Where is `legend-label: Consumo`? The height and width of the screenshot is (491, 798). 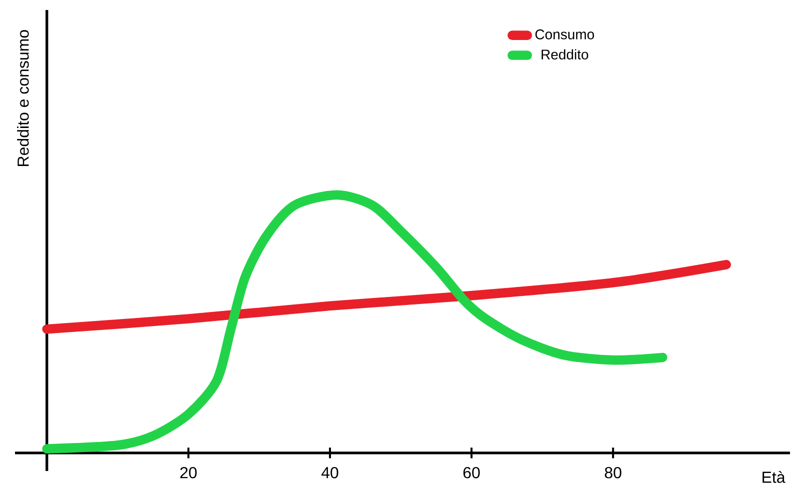
legend-label: Consumo is located at coordinates (564, 34).